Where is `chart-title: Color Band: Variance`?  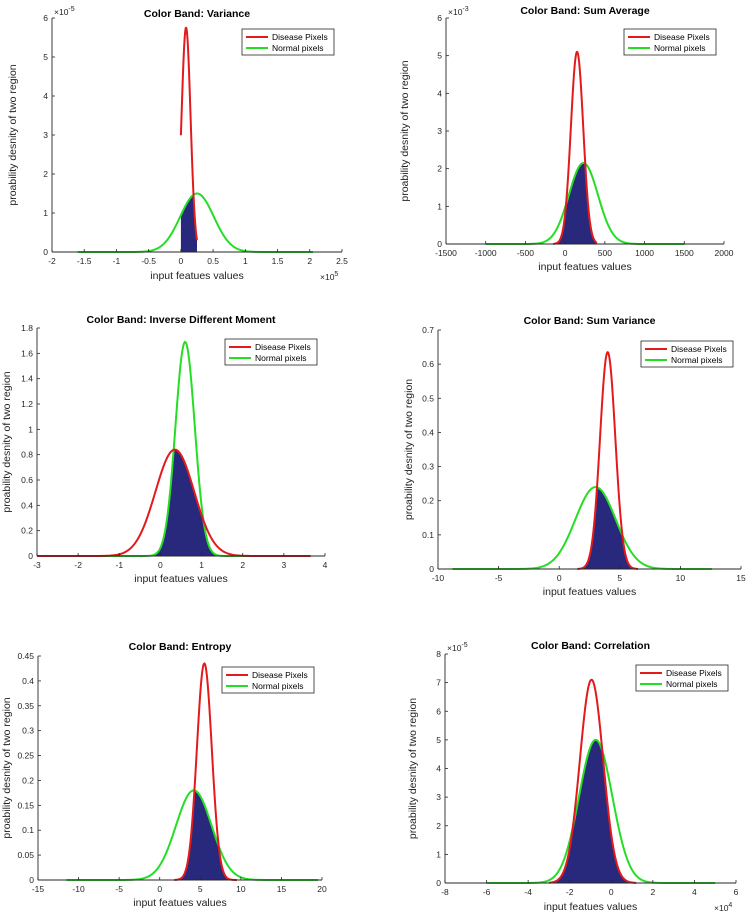 chart-title: Color Band: Variance is located at coordinates (197, 14).